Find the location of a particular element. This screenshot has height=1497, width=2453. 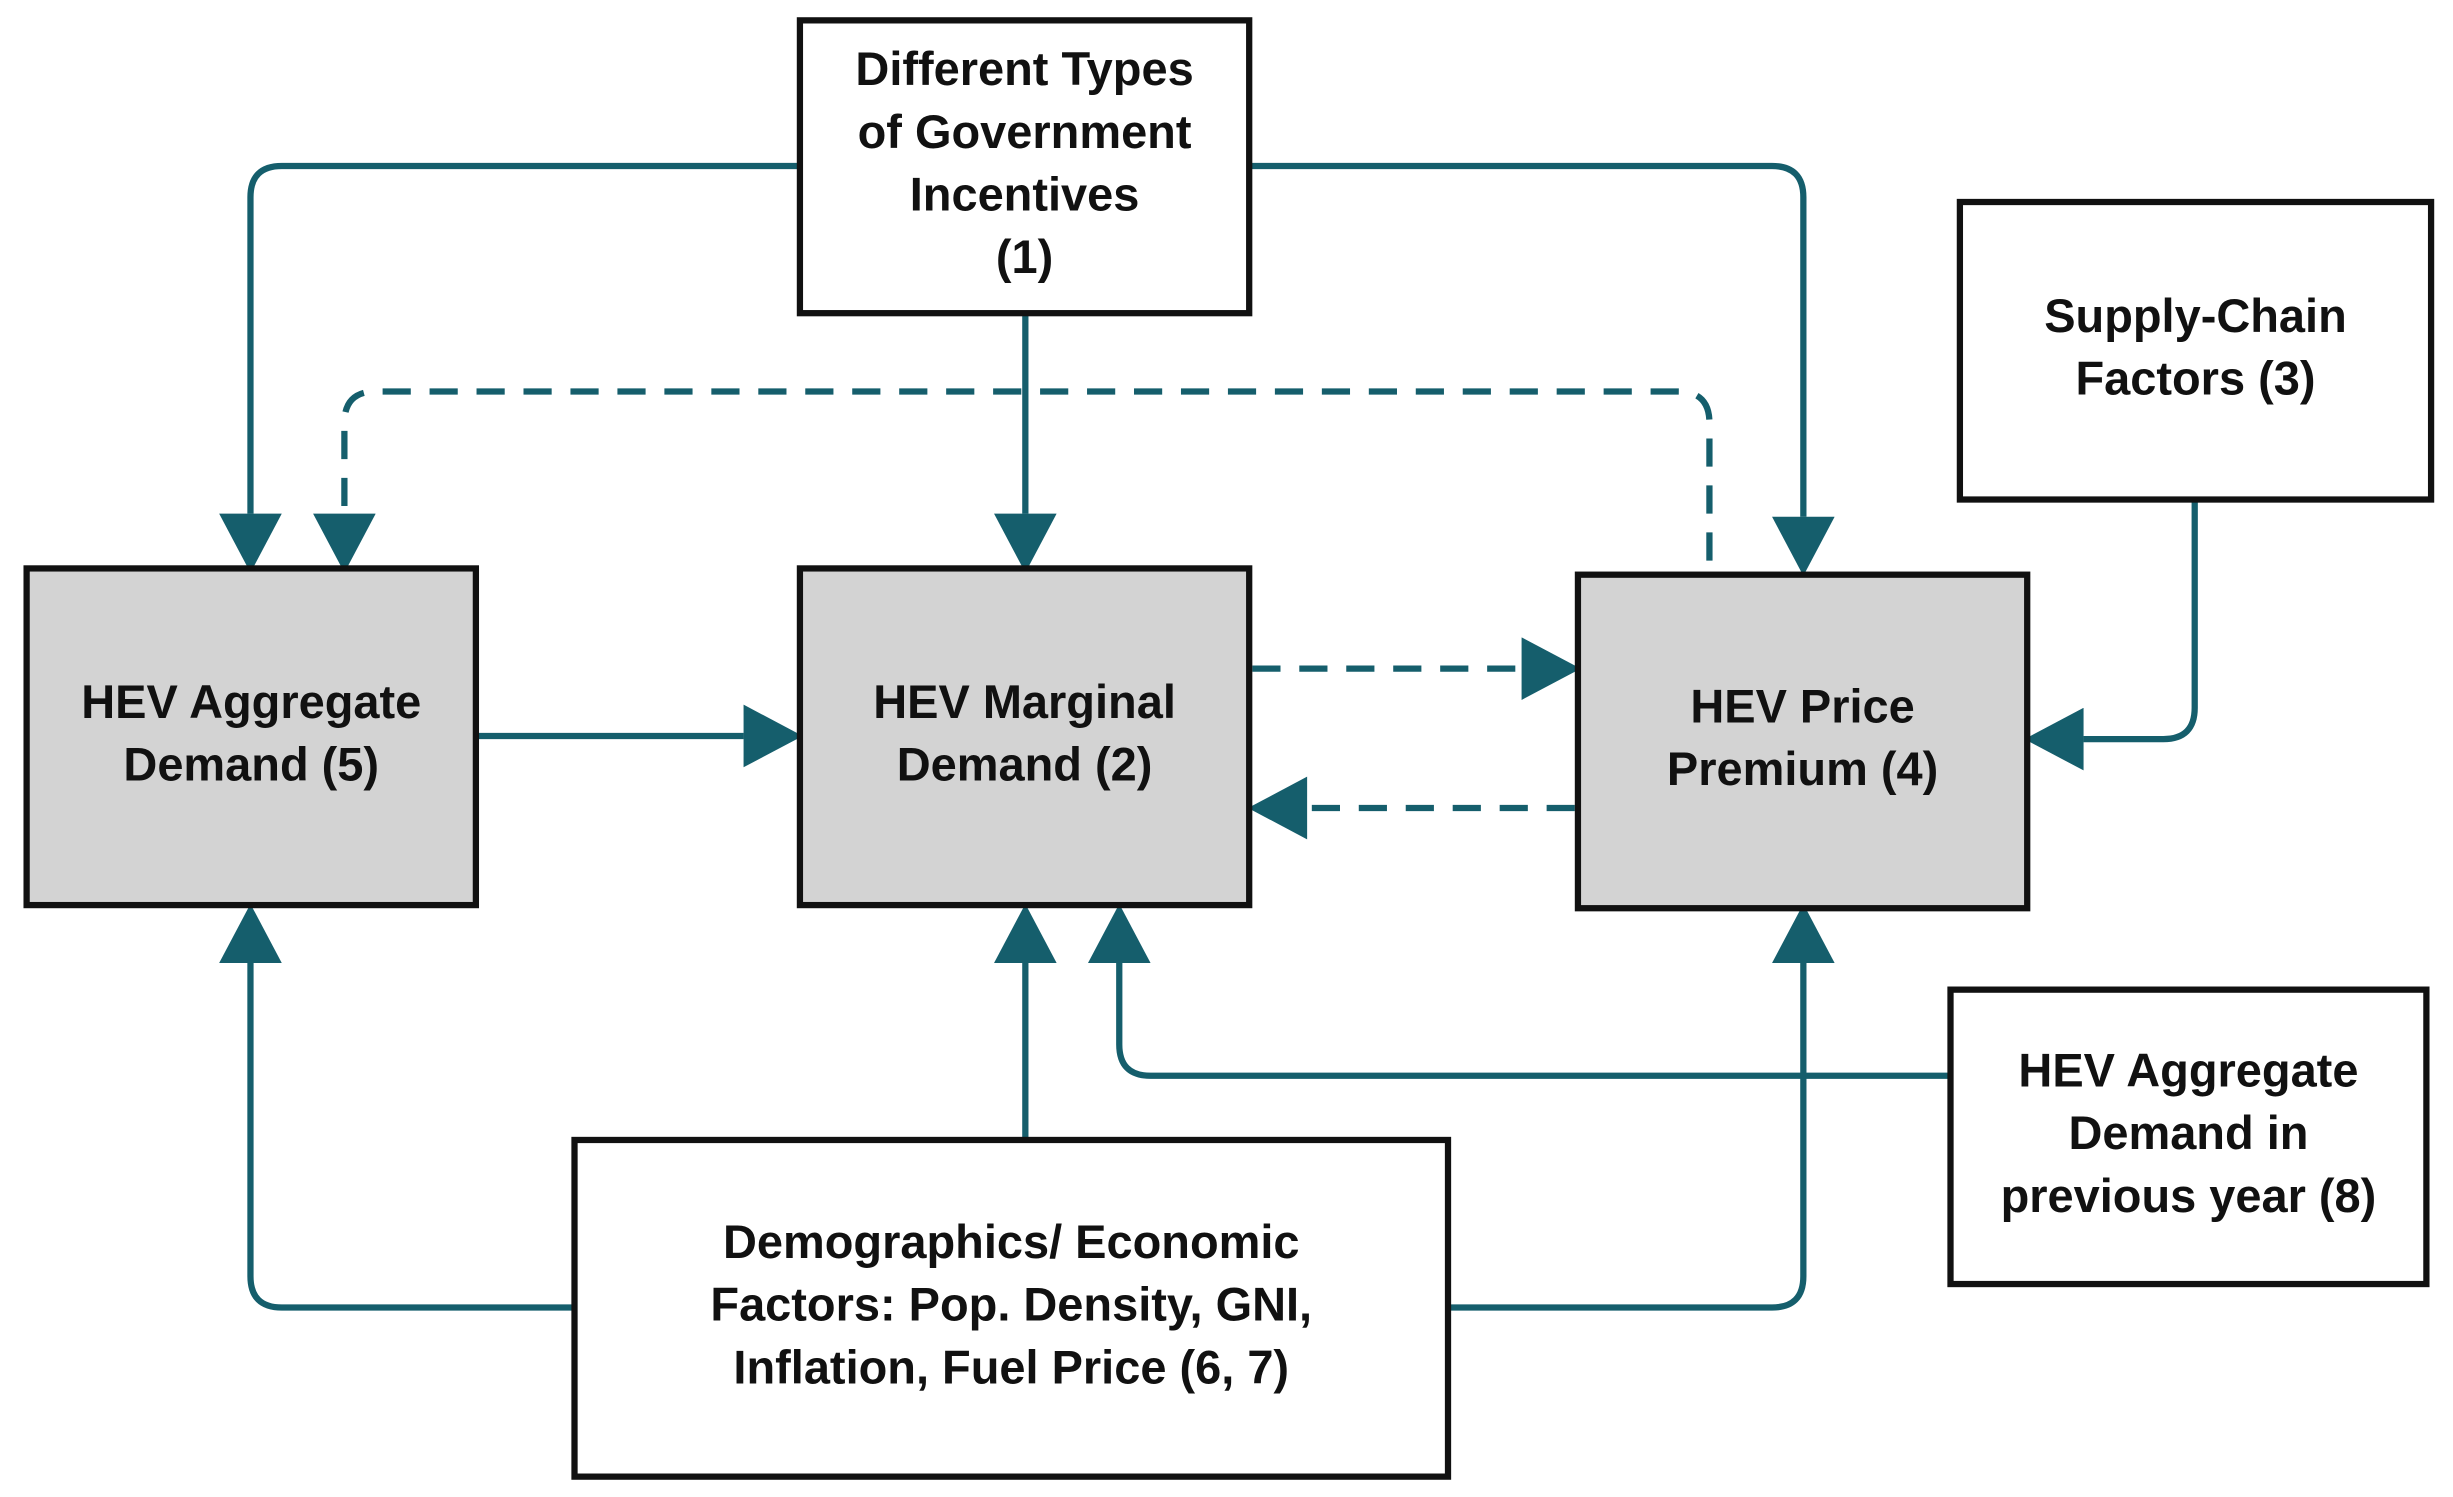

node-label: Factors: Pop. Density, GNI, is located at coordinates (1011, 1304).